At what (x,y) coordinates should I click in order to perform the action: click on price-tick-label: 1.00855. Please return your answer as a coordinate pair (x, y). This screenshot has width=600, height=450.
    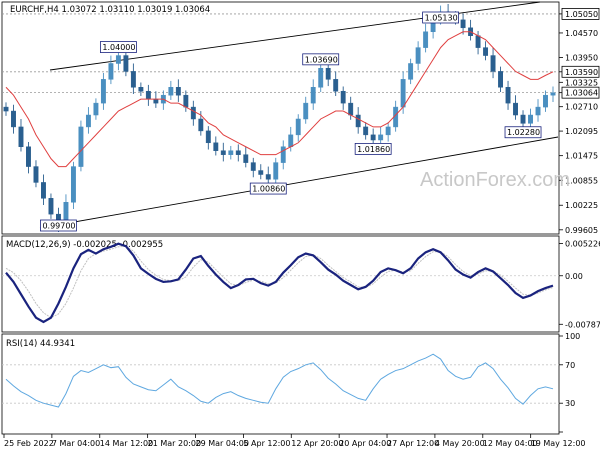
    Looking at the image, I should click on (581, 180).